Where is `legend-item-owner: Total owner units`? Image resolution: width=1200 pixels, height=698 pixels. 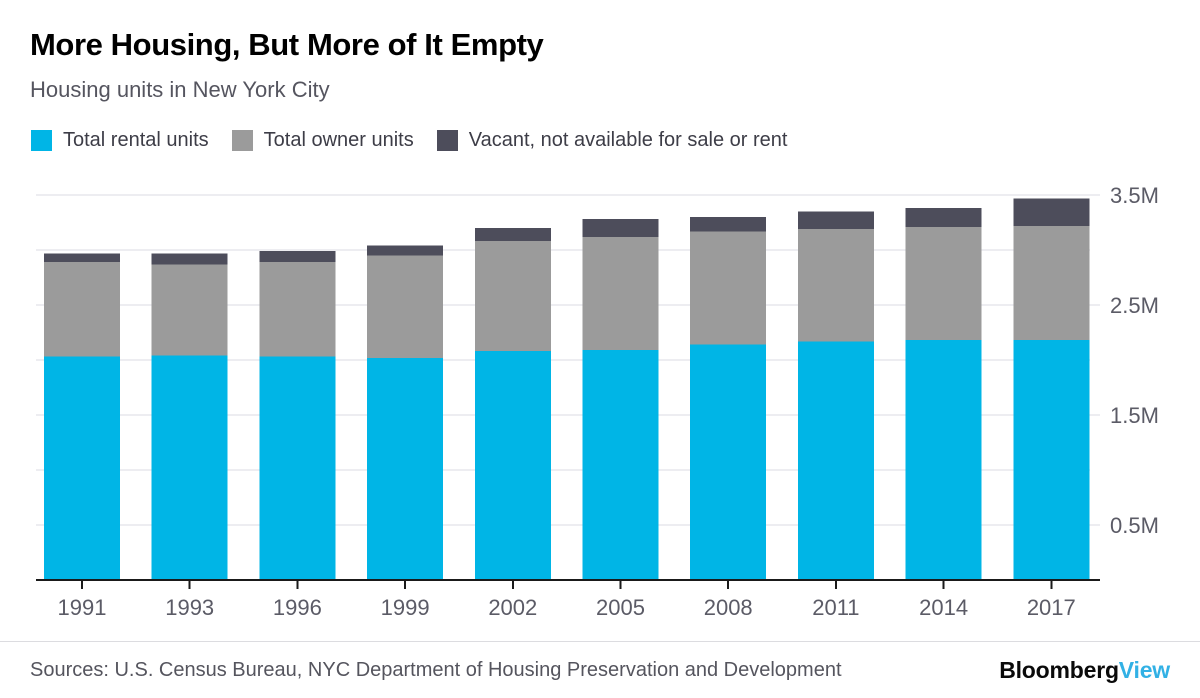 legend-item-owner: Total owner units is located at coordinates (322, 140).